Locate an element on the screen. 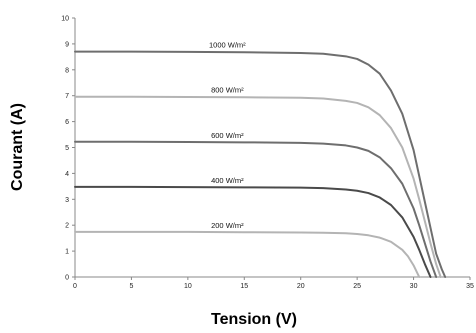 The width and height of the screenshot is (476, 333). y-axis-title: Courant (A) is located at coordinates (17, 147).